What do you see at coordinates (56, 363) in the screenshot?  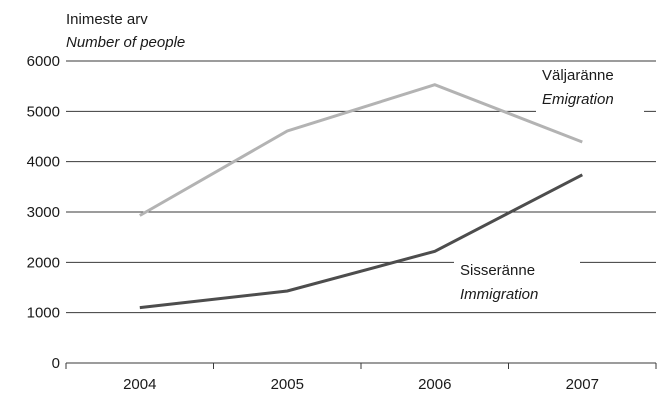 I see `y-tick-label-0: 0` at bounding box center [56, 363].